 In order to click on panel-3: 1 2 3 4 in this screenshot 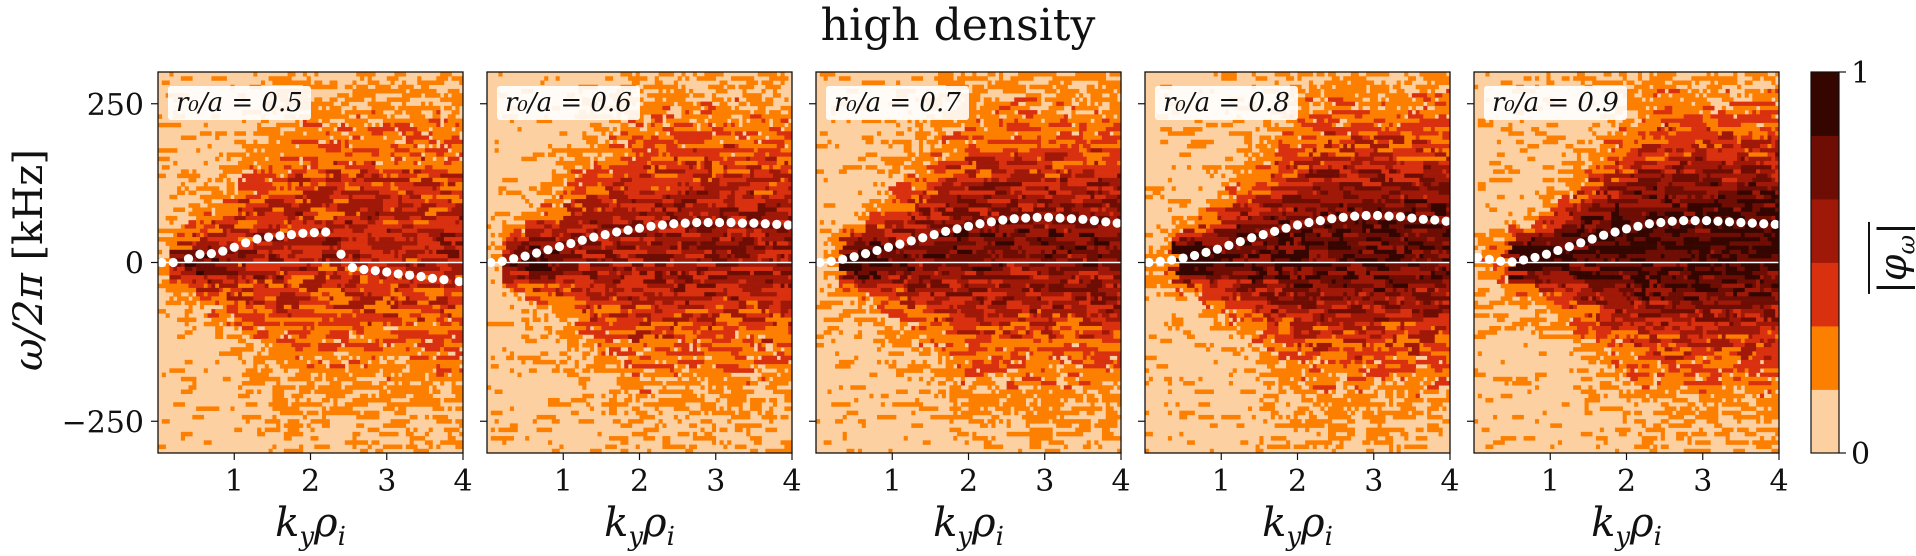, I will do `click(970, 285)`.